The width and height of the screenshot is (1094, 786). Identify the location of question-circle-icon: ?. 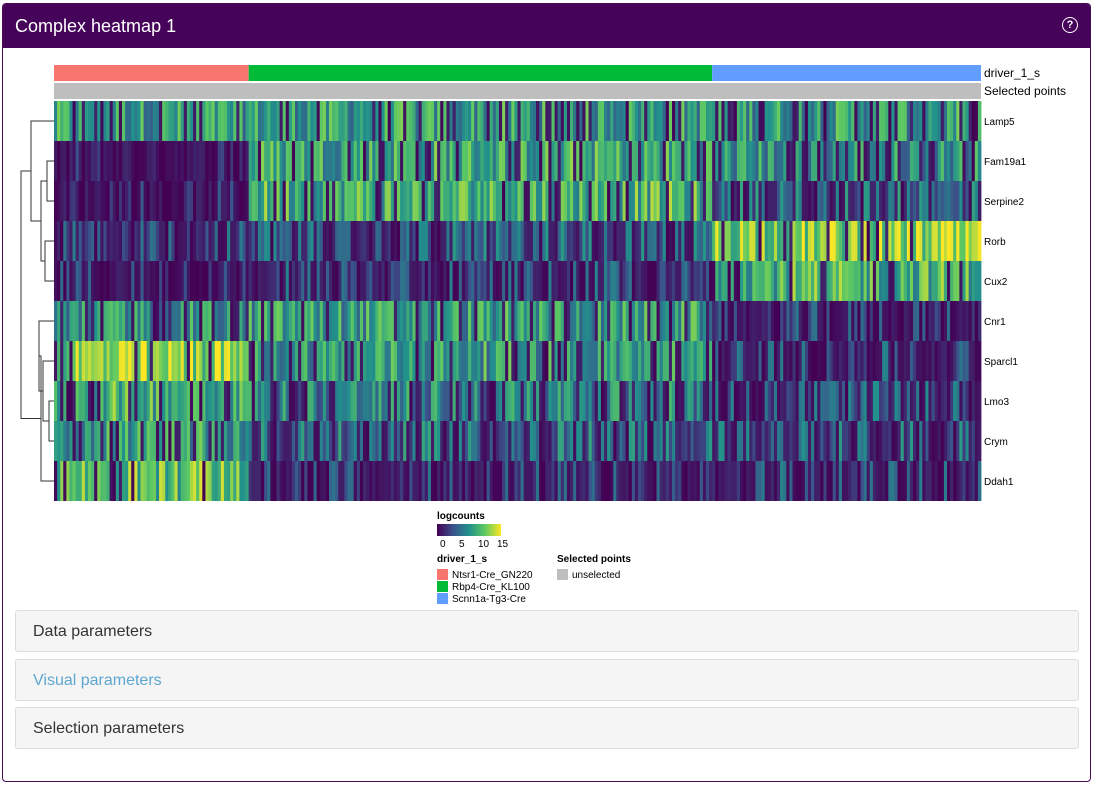
(1070, 25).